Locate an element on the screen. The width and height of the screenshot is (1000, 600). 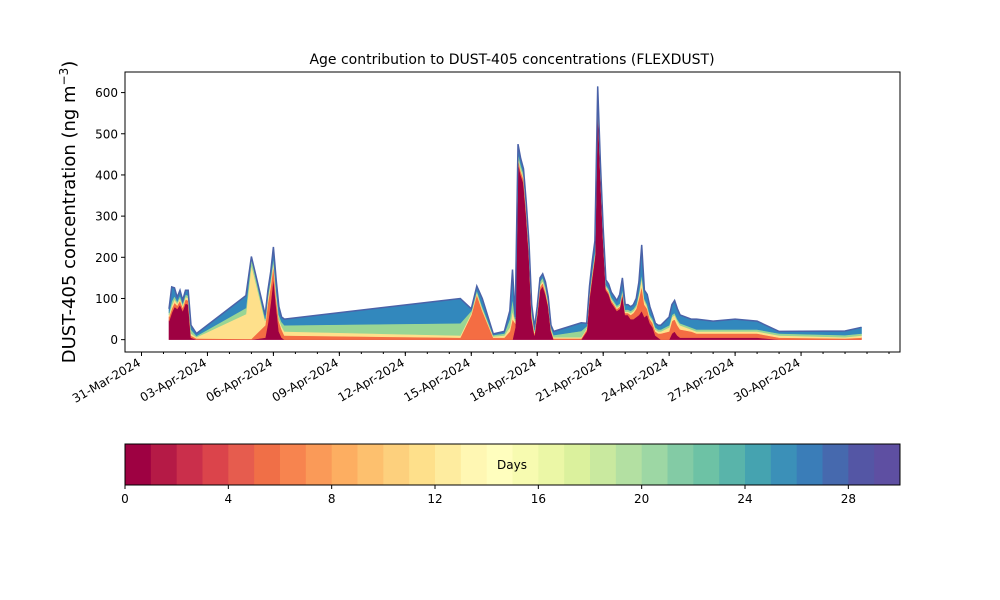
y-tick-label: 600 is located at coordinates (106, 93).